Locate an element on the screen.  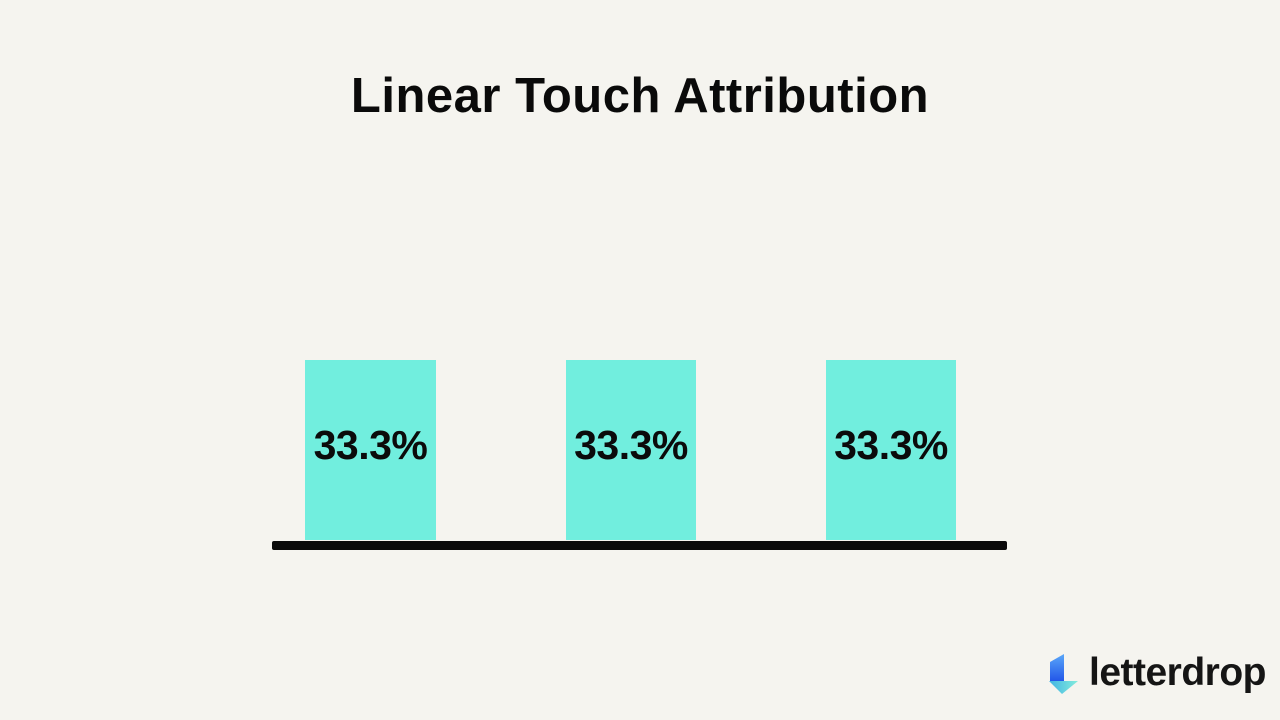
bar-touch-2: 33.3% is located at coordinates (631, 450).